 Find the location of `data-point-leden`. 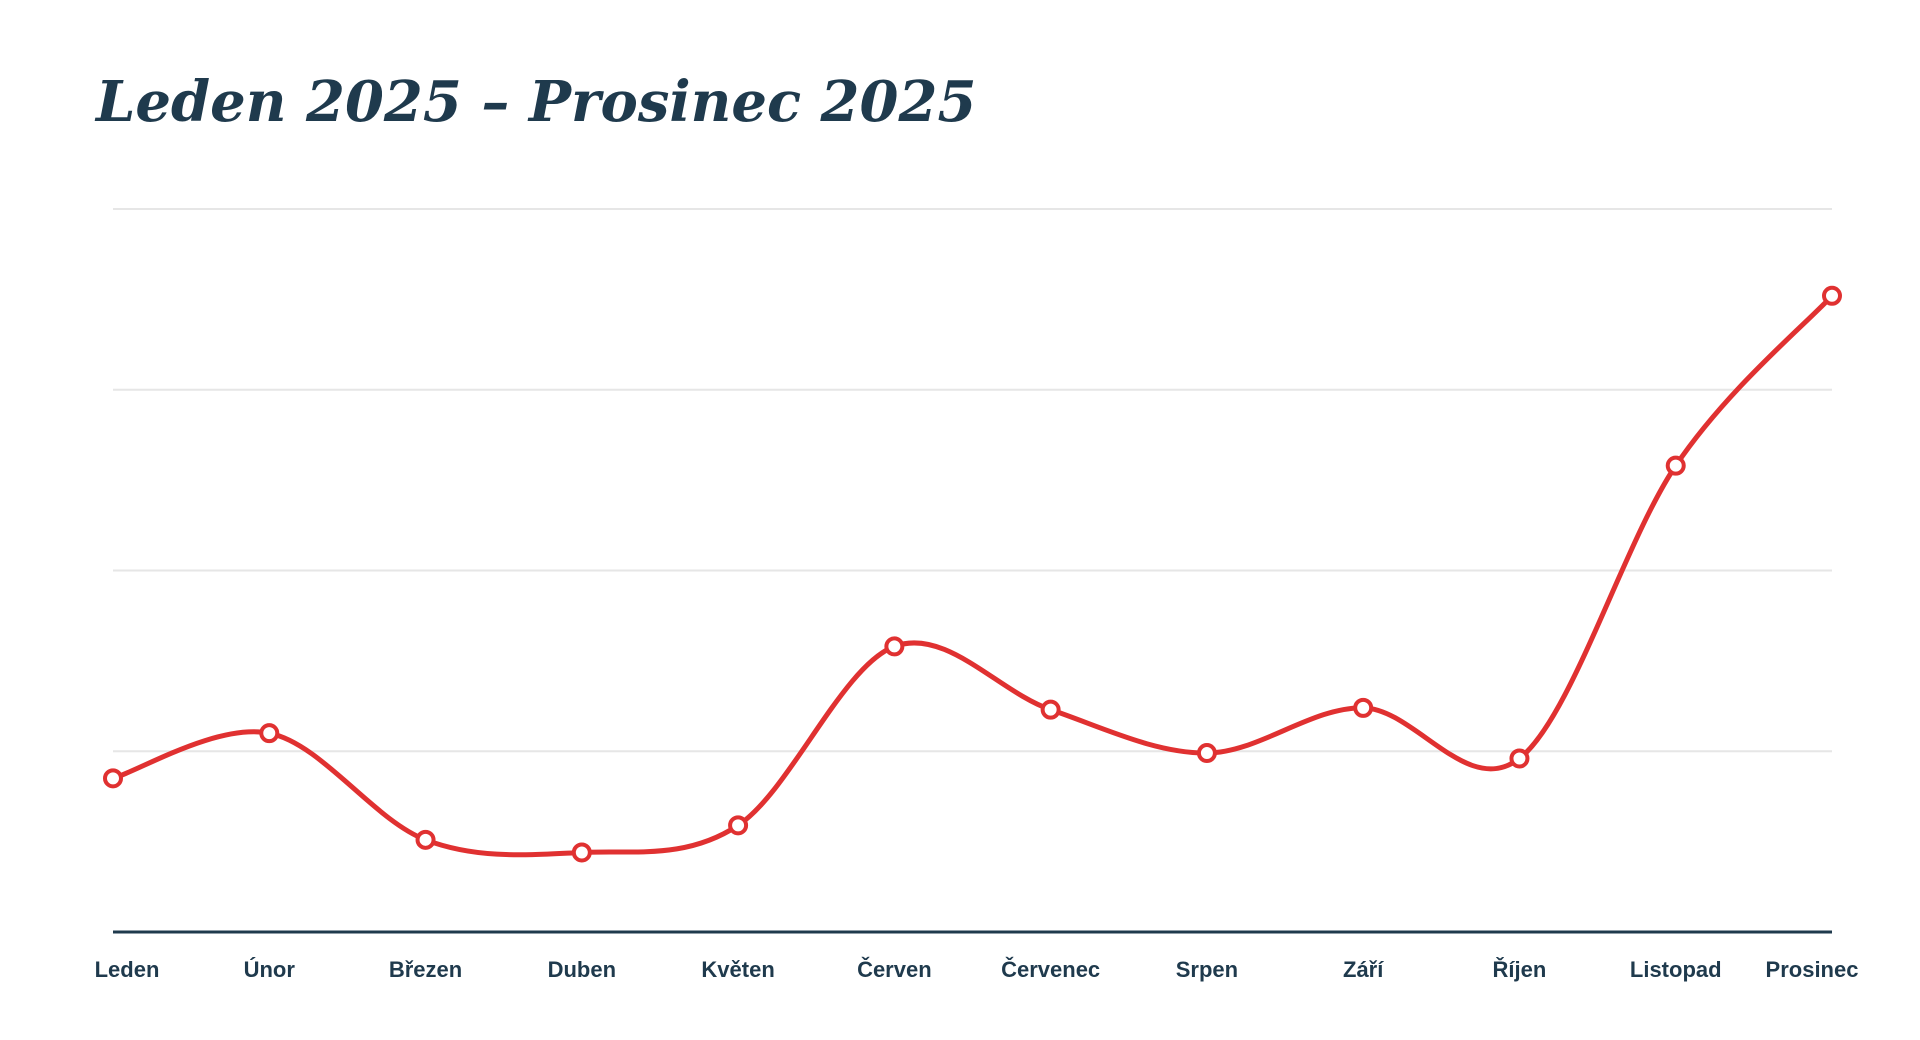

data-point-leden is located at coordinates (113, 778).